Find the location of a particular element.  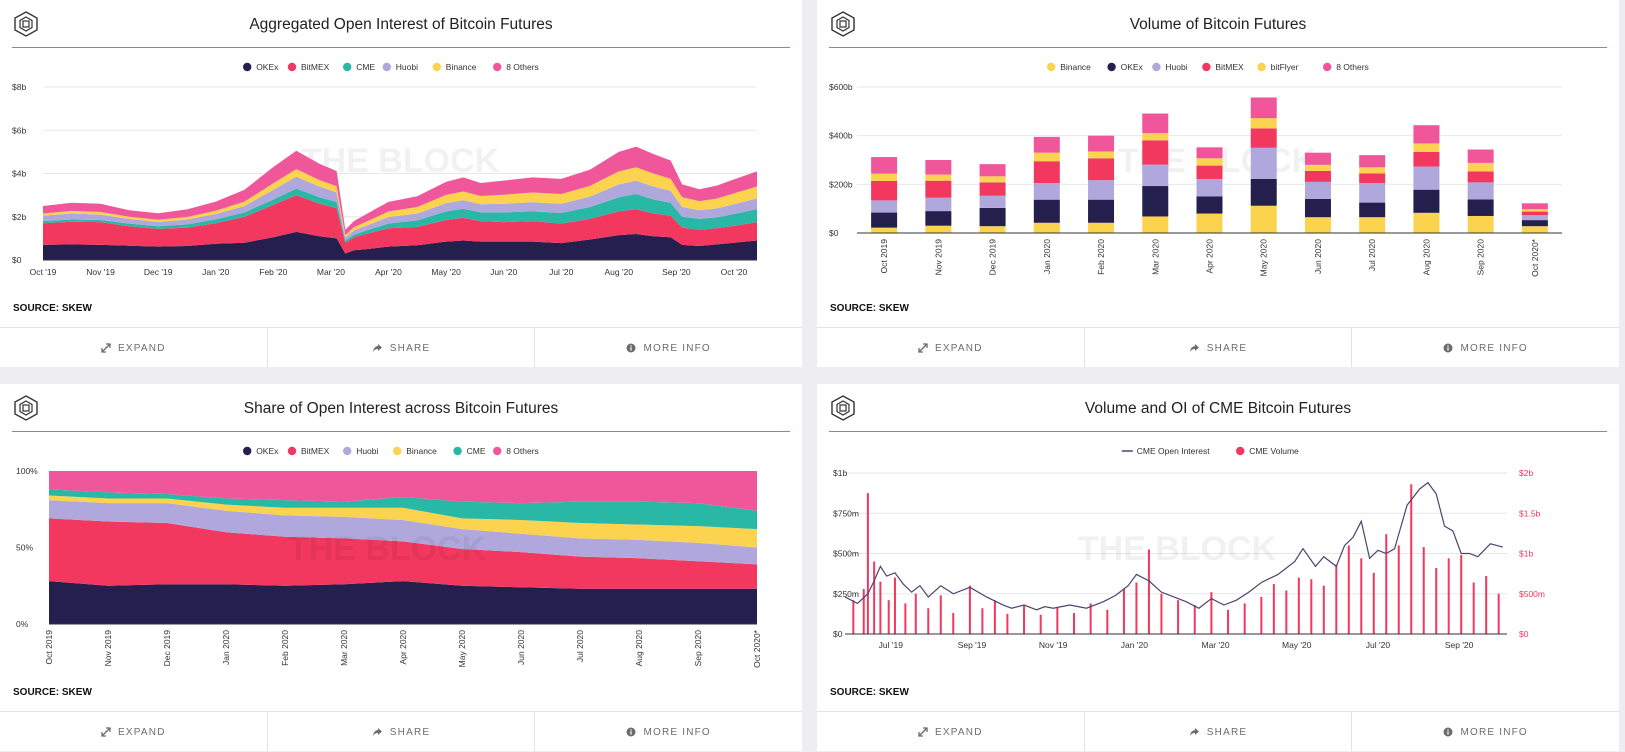

y-left-tick-label: $1b is located at coordinates (840, 473).